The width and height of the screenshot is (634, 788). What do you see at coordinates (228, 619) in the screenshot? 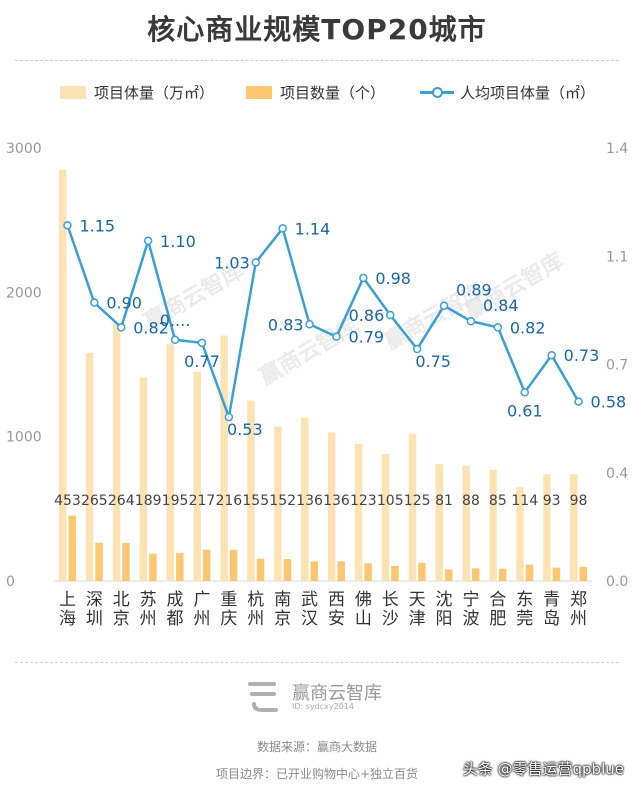
I see `x-tick-label-char: 庆` at bounding box center [228, 619].